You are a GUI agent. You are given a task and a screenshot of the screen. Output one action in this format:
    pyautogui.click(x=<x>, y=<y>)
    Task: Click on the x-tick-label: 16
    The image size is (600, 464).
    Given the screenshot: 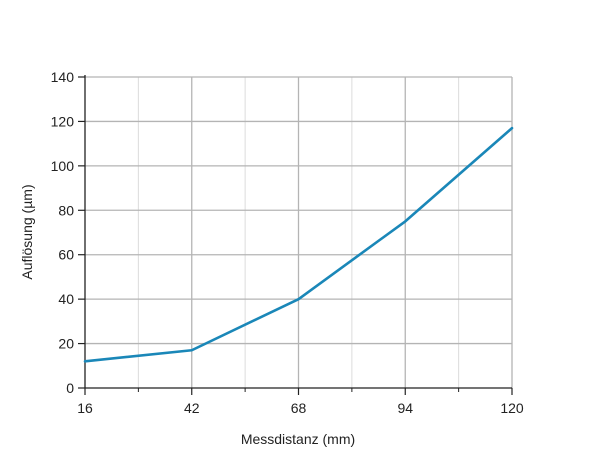 What is the action you would take?
    pyautogui.click(x=85, y=408)
    